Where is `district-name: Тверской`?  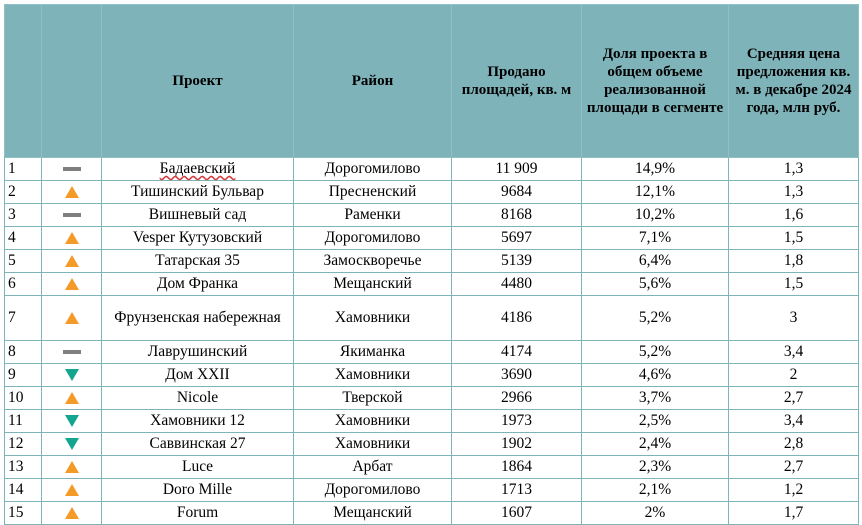 district-name: Тверской is located at coordinates (372, 398).